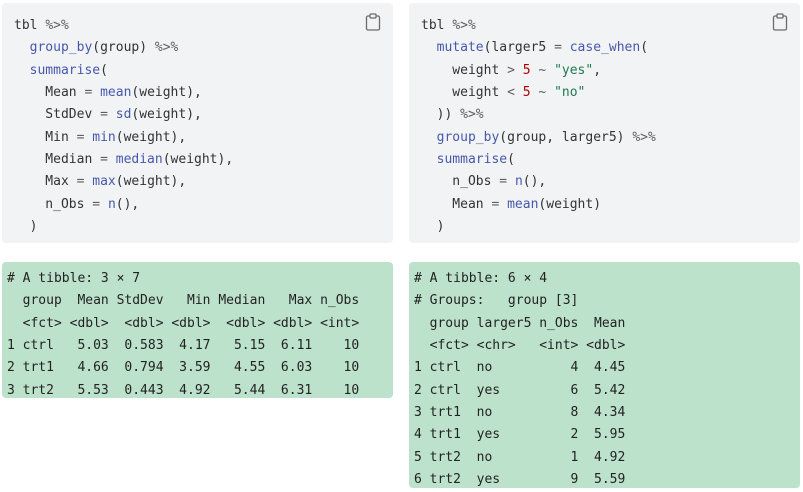 Image resolution: width=803 pixels, height=492 pixels. I want to click on output-line: # Groups: group [3], so click(496, 301).